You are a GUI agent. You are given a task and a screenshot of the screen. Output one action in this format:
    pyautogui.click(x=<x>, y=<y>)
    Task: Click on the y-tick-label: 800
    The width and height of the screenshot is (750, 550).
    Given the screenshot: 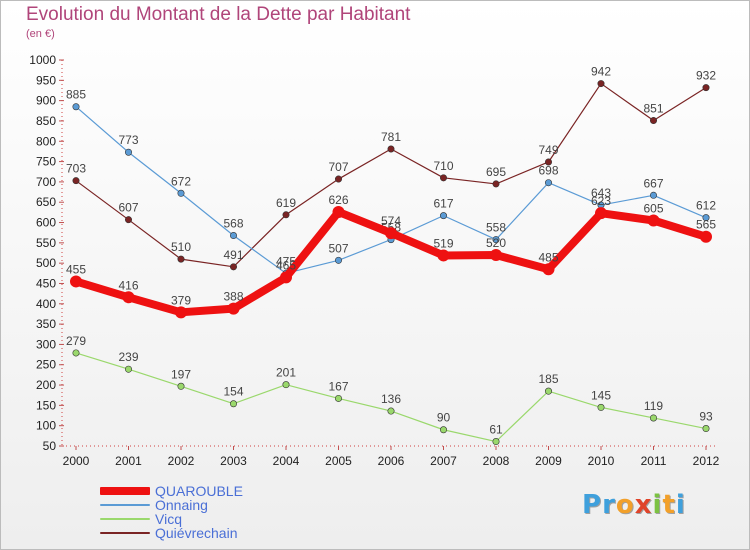 What is the action you would take?
    pyautogui.click(x=46, y=141)
    